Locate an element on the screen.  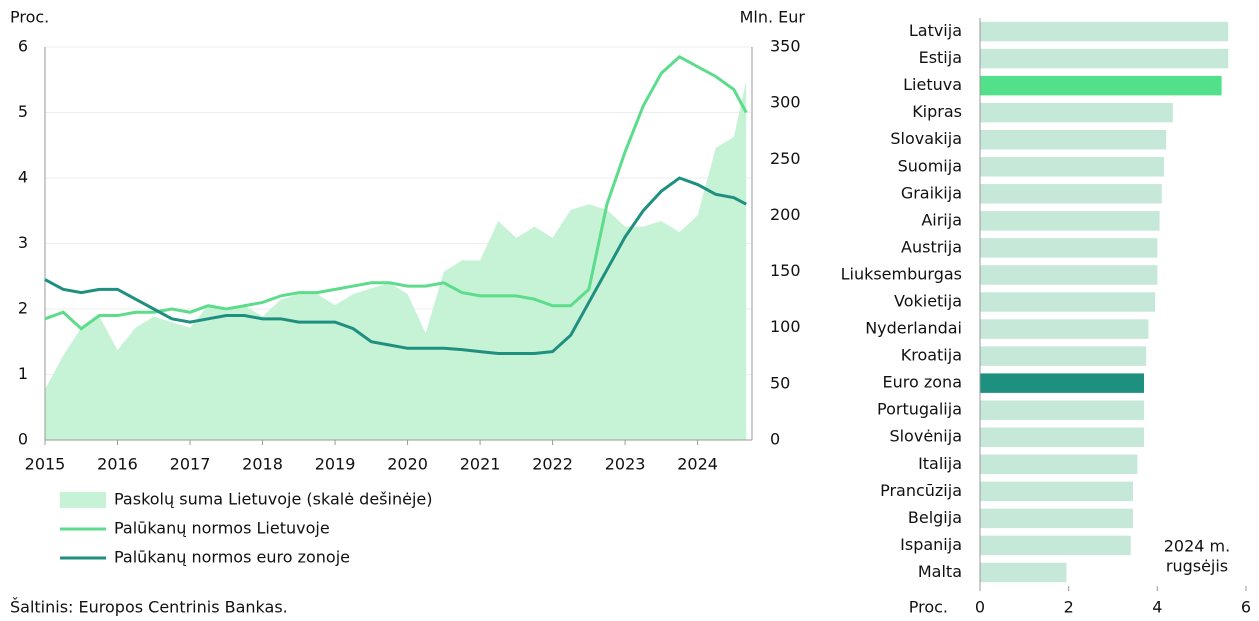
y-tick-label: Ispanija is located at coordinates (931, 544).